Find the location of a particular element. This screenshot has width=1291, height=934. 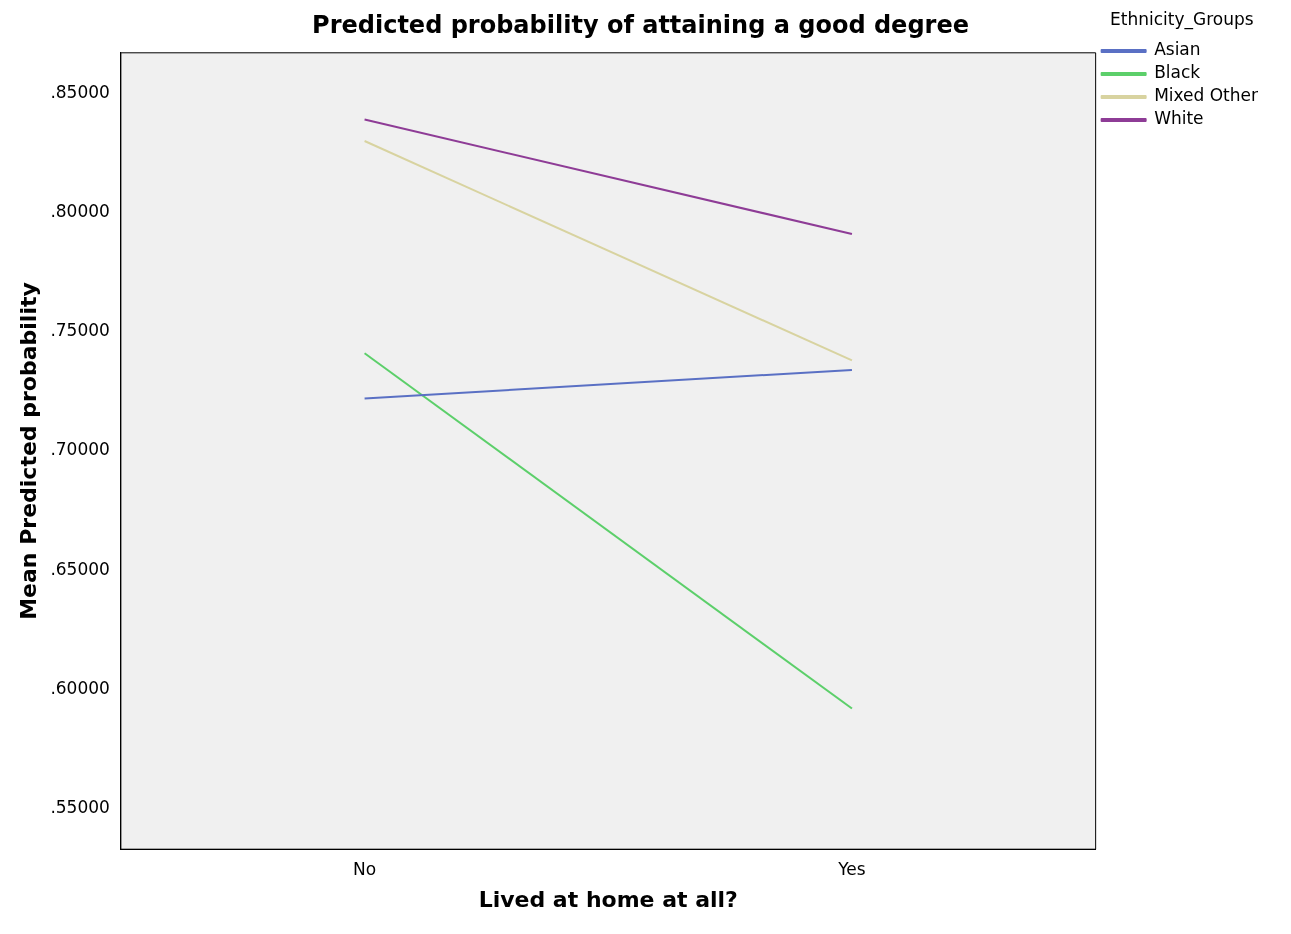

y-tick-label: .60000 is located at coordinates (80, 687).